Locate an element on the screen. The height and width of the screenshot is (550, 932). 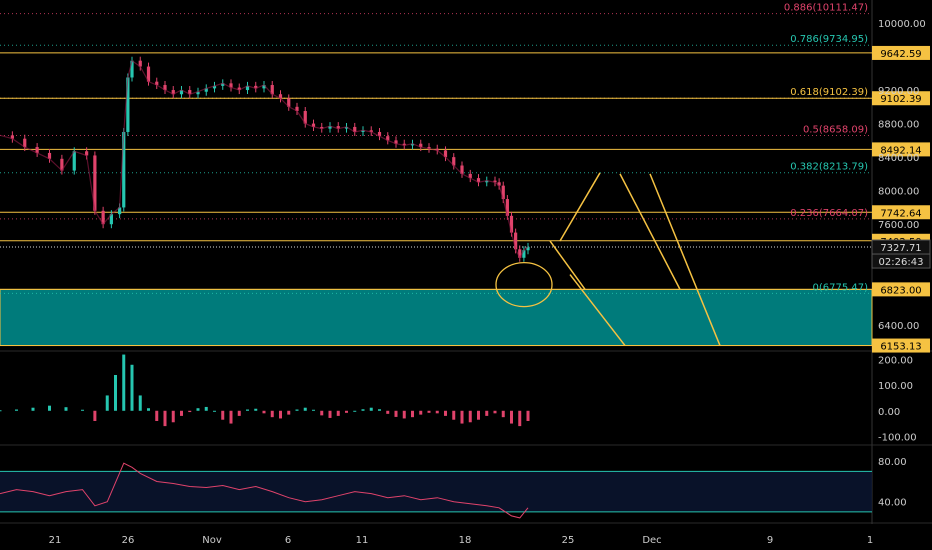
rsi-tick-label: 40.00 is located at coordinates (892, 503).